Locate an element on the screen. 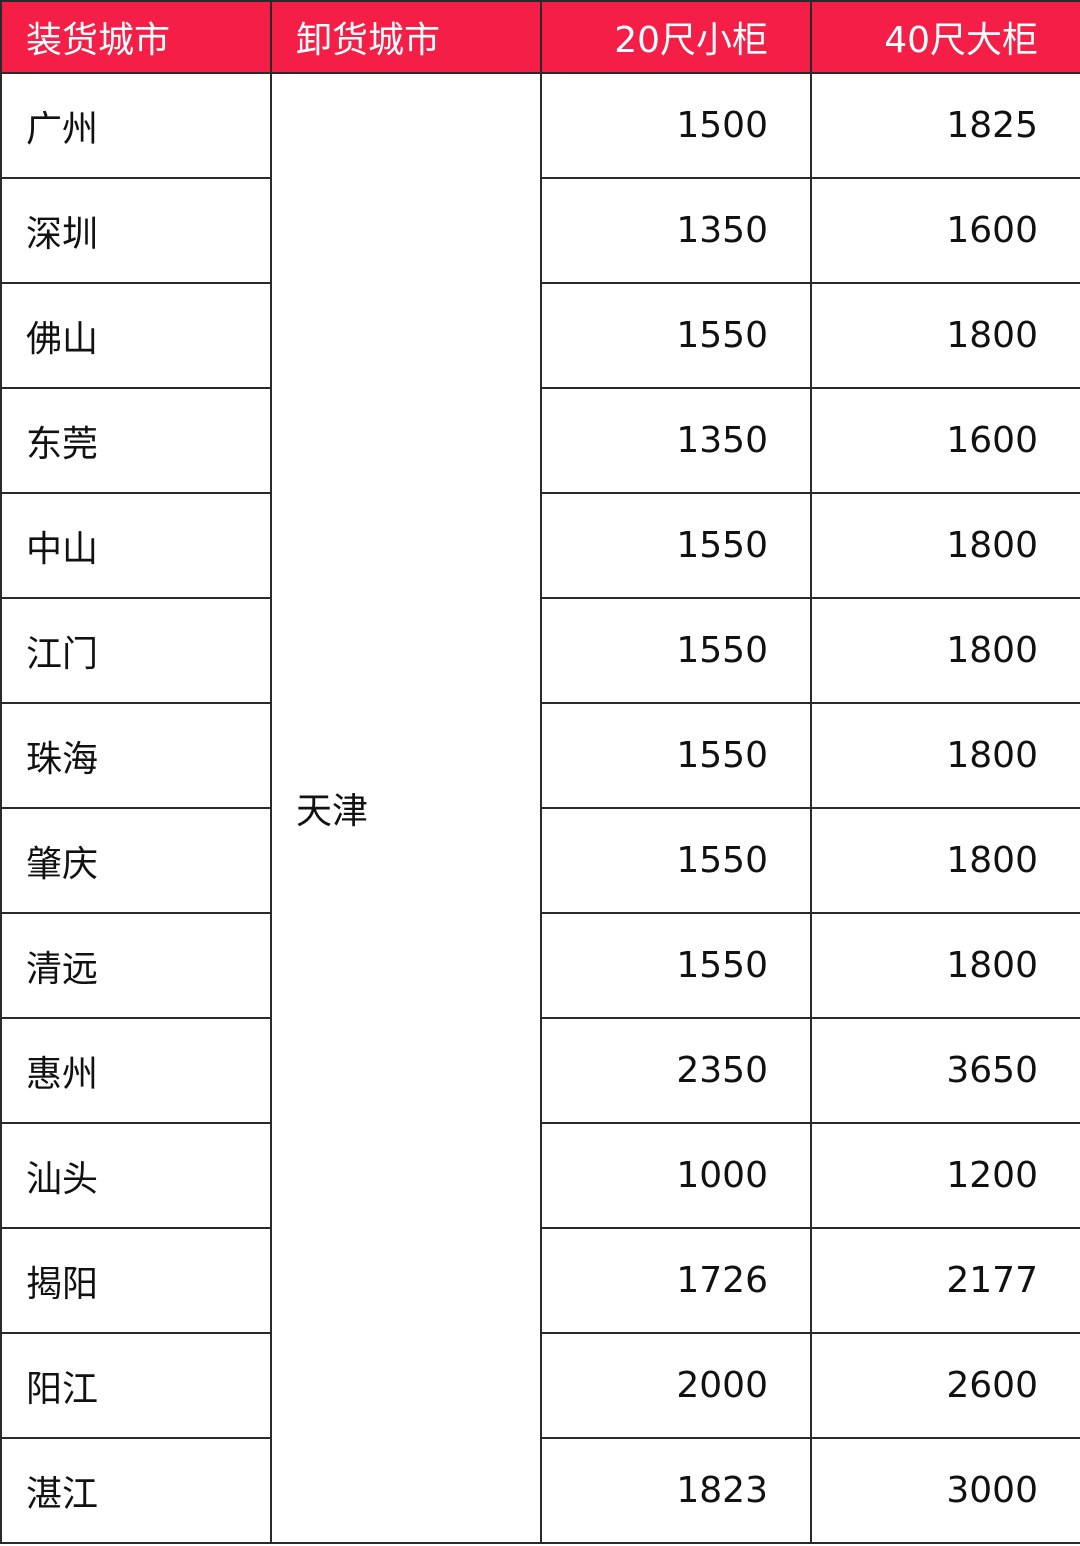 The image size is (1080, 1546). table-row: 中山 1550 1800 is located at coordinates (540, 545).